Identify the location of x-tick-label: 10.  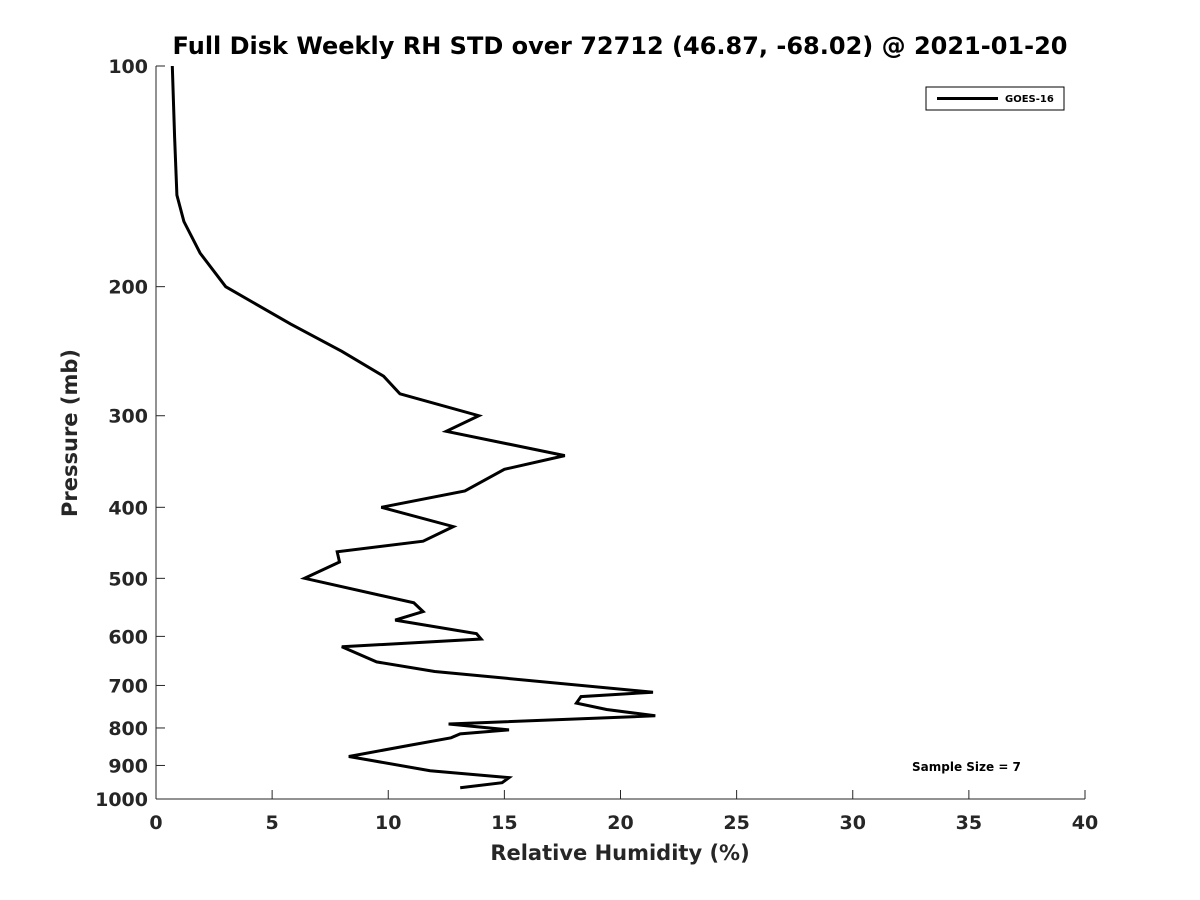
(388, 823).